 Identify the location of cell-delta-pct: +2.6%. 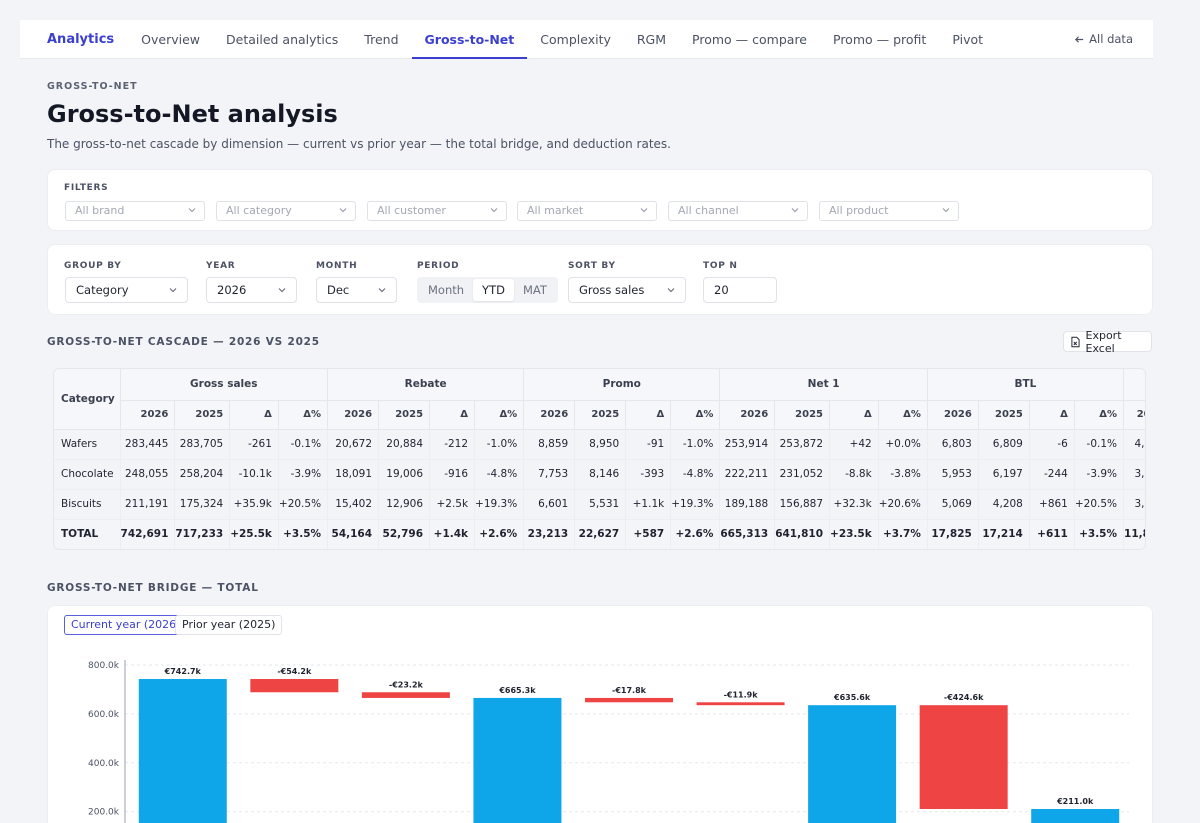
(499, 534).